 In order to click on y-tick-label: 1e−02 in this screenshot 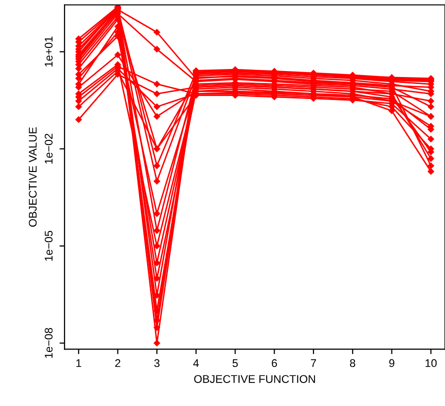, I will do `click(48, 149)`.